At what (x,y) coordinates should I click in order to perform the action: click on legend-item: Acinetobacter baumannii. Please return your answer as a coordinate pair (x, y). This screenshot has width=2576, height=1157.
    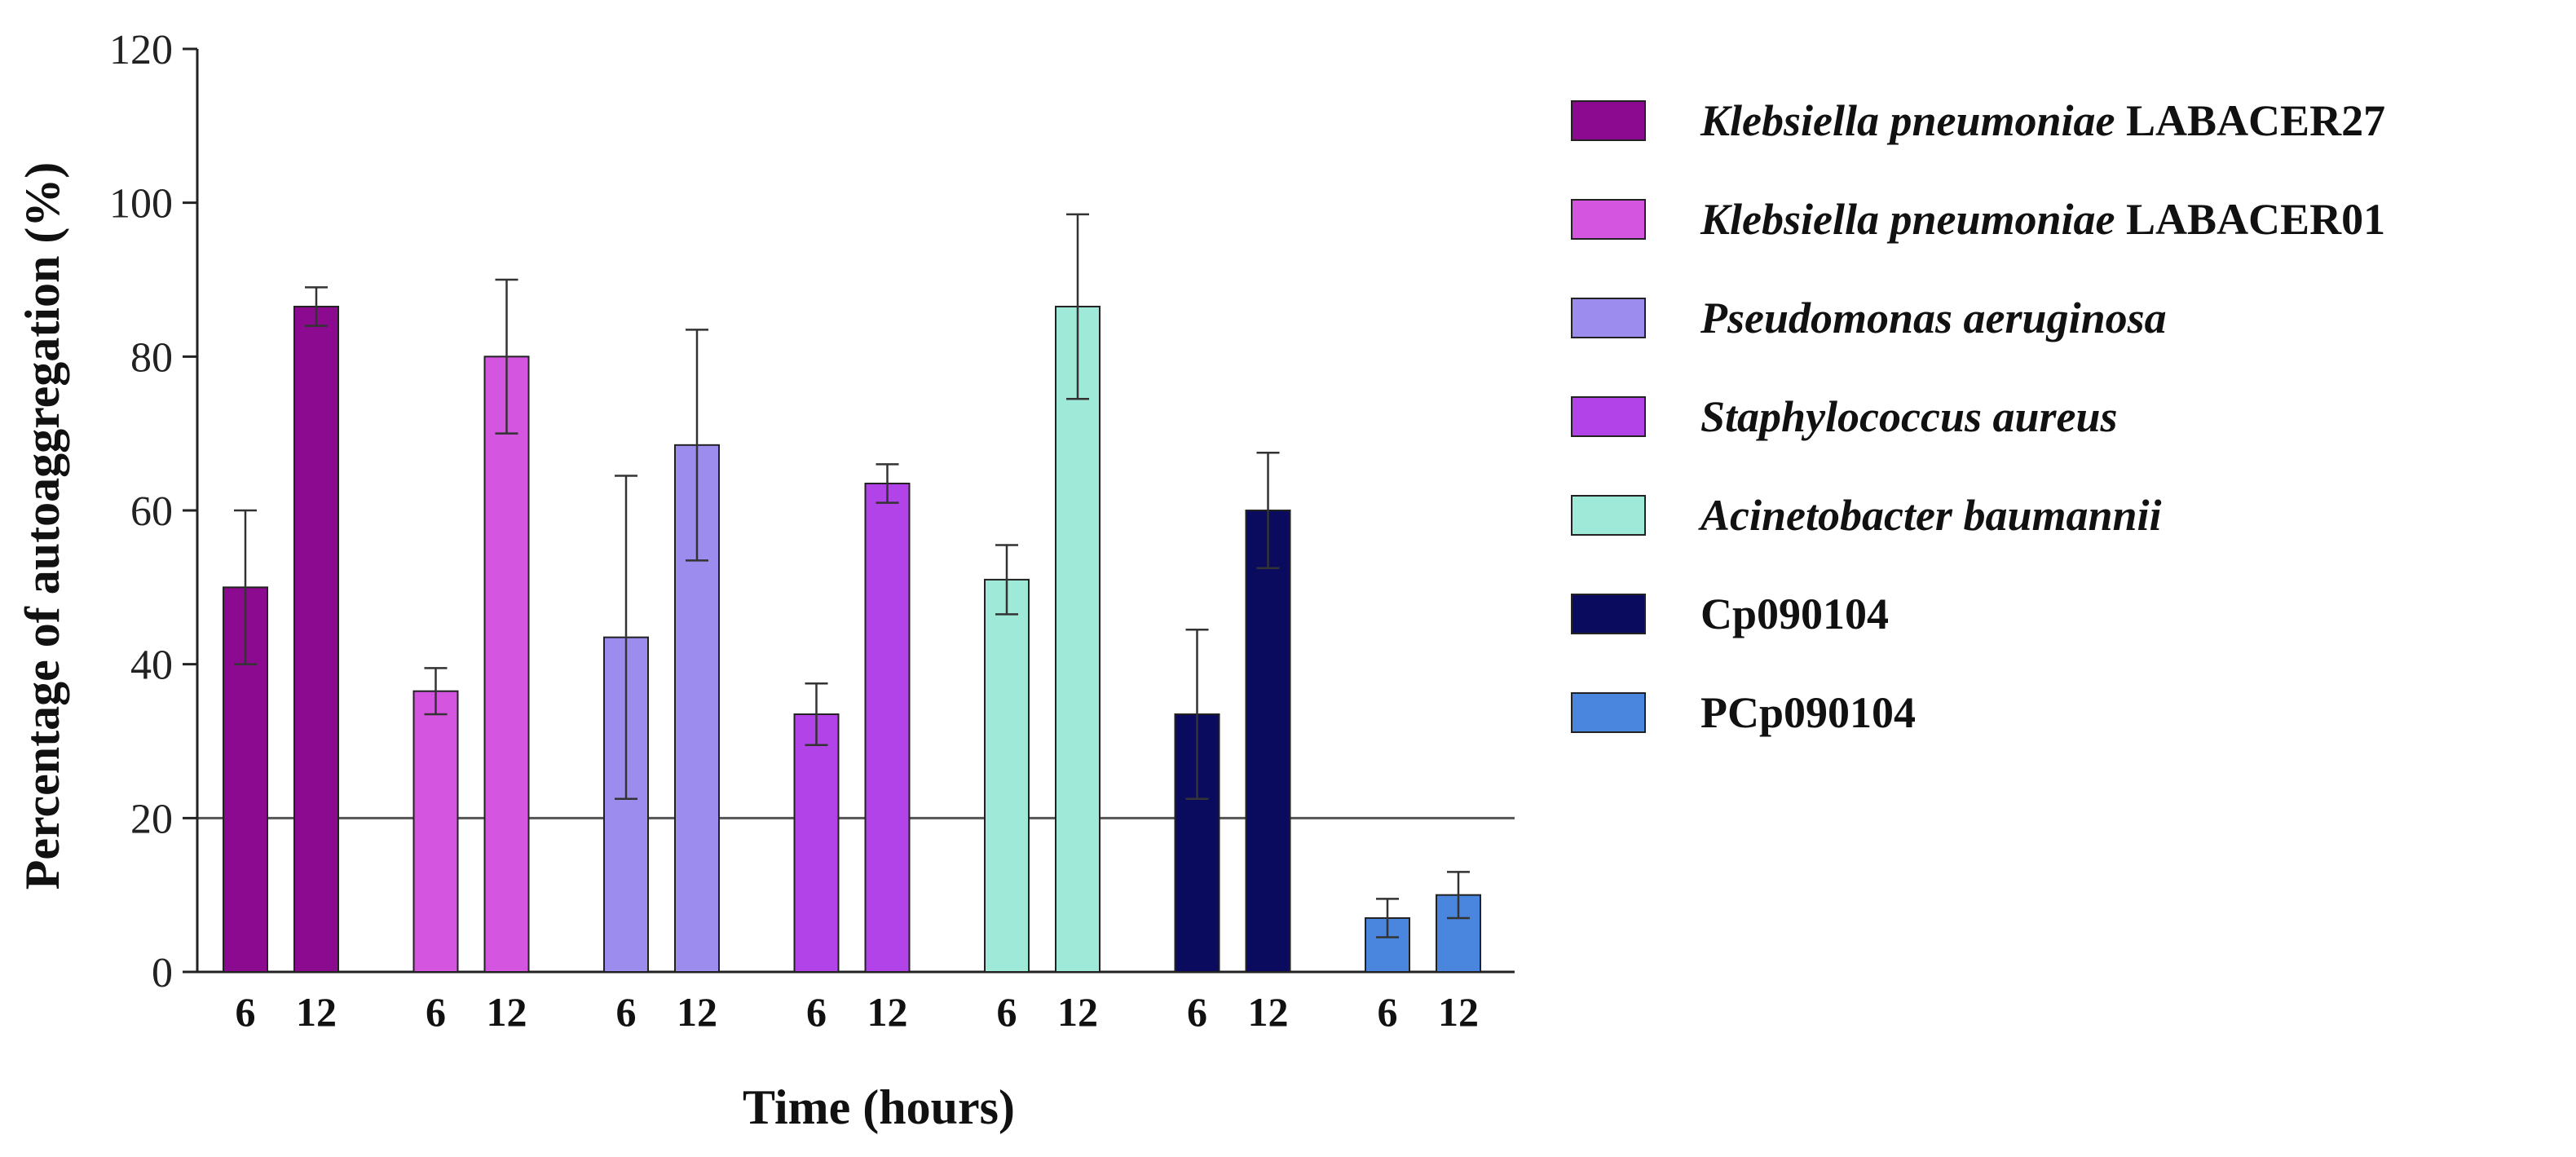
    Looking at the image, I should click on (1866, 515).